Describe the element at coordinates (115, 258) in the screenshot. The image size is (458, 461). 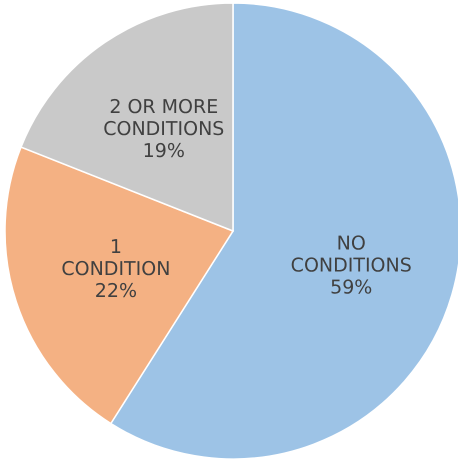
I see `slice-label: 1 CONDITION` at that location.